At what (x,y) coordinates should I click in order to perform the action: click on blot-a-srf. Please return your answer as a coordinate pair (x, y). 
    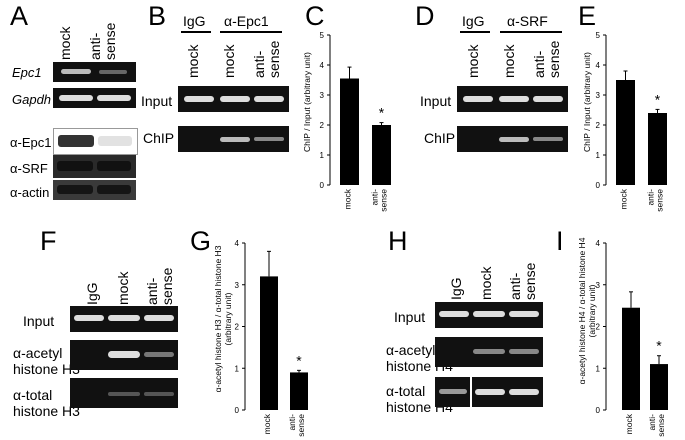
    Looking at the image, I should click on (94, 166).